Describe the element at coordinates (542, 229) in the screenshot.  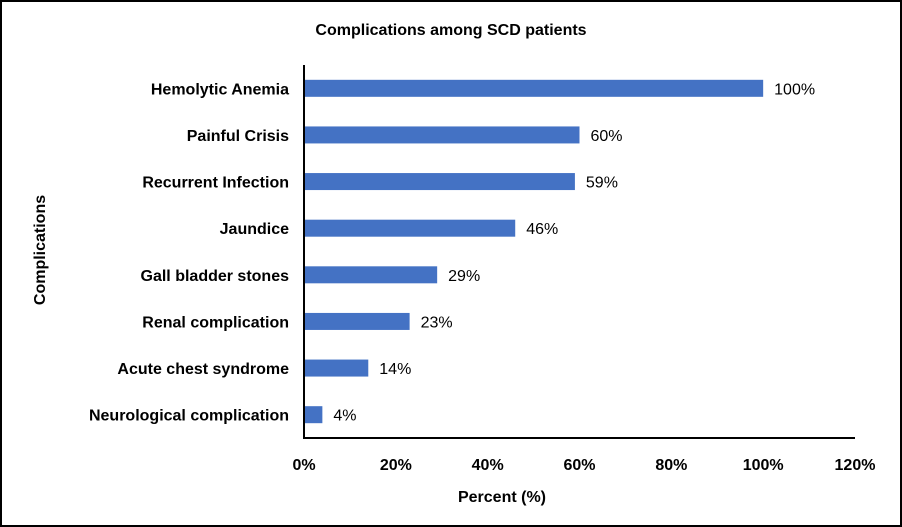
I see `data-label: 46%` at that location.